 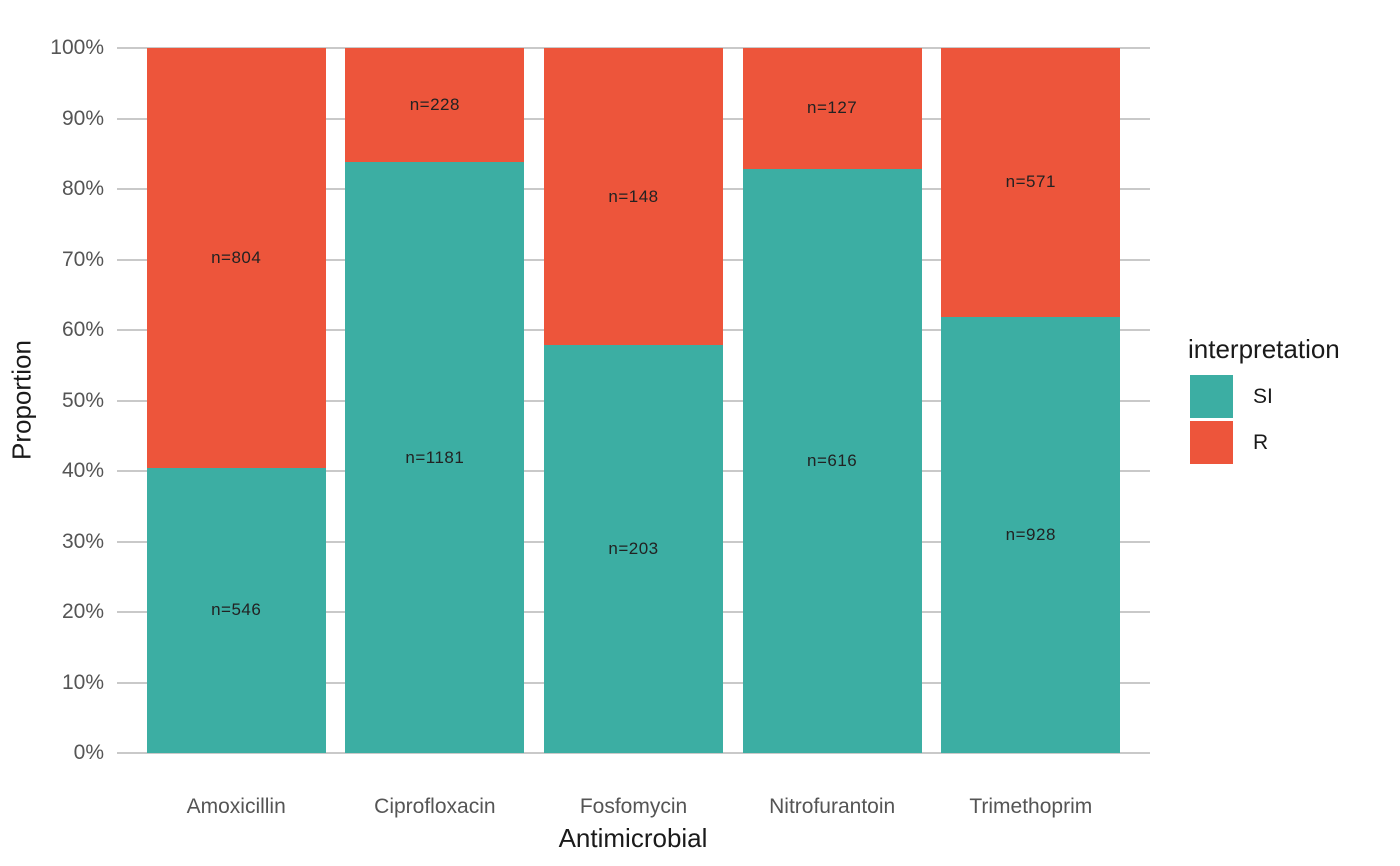 What do you see at coordinates (82, 541) in the screenshot?
I see `y-tick-label-30: 30%` at bounding box center [82, 541].